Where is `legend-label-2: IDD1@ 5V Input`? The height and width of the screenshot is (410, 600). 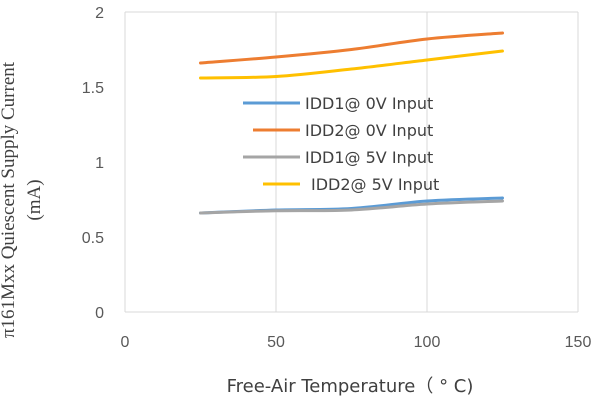 legend-label-2: IDD1@ 5V Input is located at coordinates (369, 157).